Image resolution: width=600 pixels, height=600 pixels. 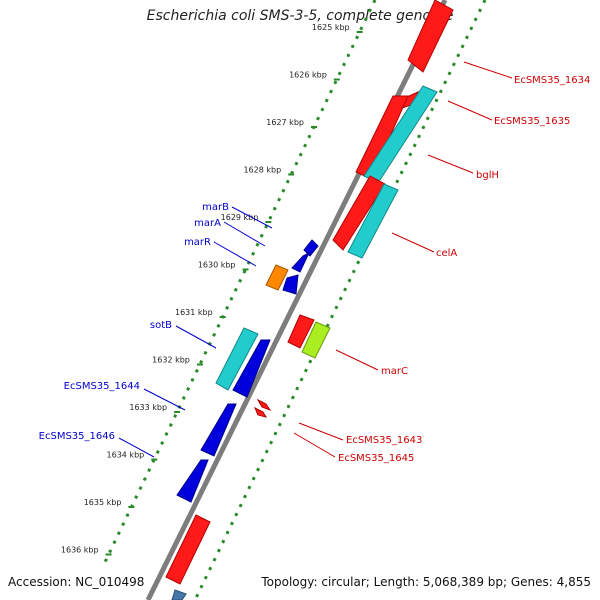 I want to click on gene-marB-feature, so click(x=311, y=248).